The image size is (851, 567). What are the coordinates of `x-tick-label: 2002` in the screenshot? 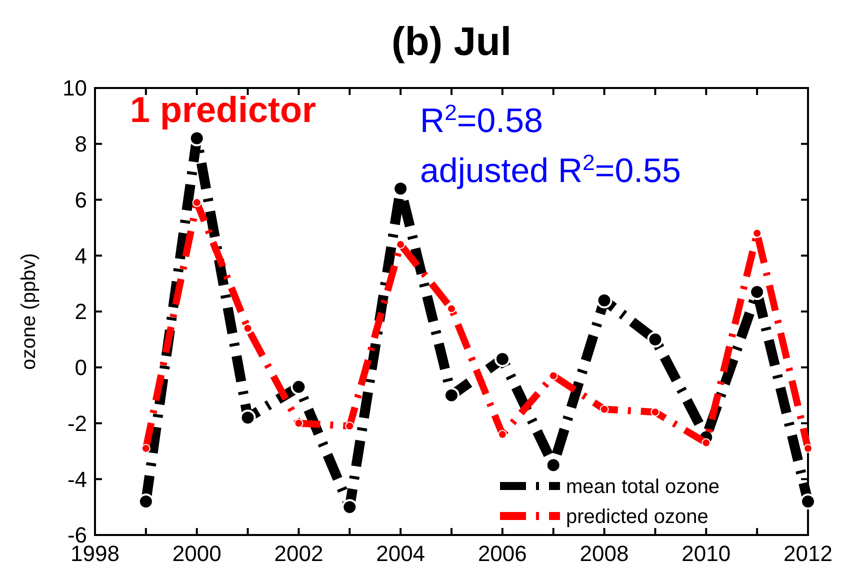 It's located at (299, 553).